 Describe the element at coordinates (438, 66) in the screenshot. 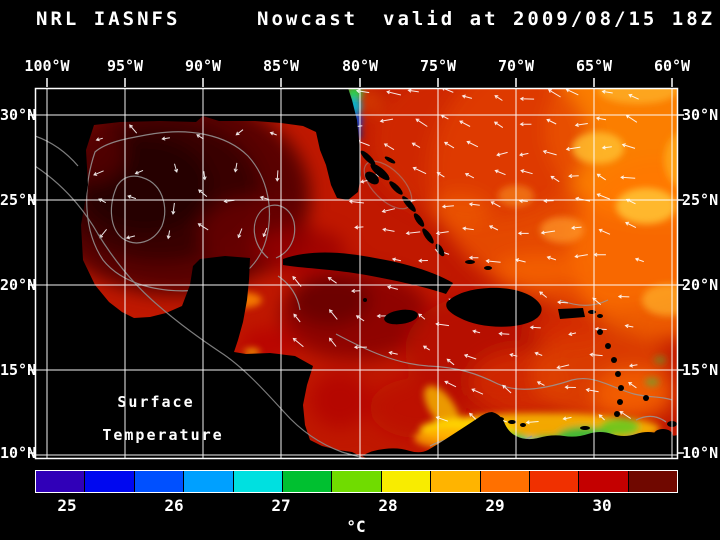

I see `lon-tick-label: 75°W` at that location.